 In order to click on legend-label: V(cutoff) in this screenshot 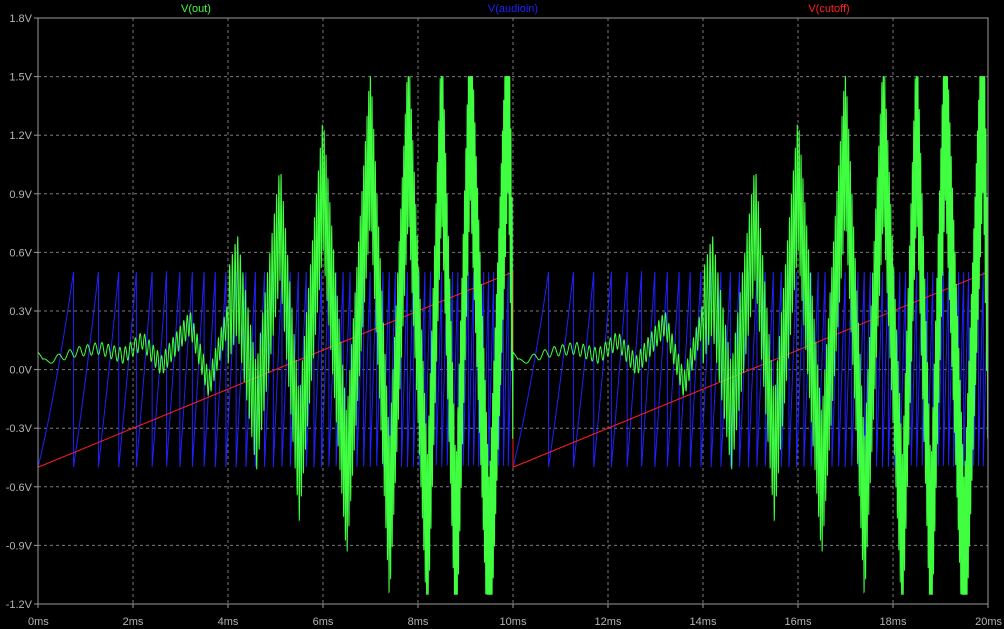, I will do `click(828, 9)`.